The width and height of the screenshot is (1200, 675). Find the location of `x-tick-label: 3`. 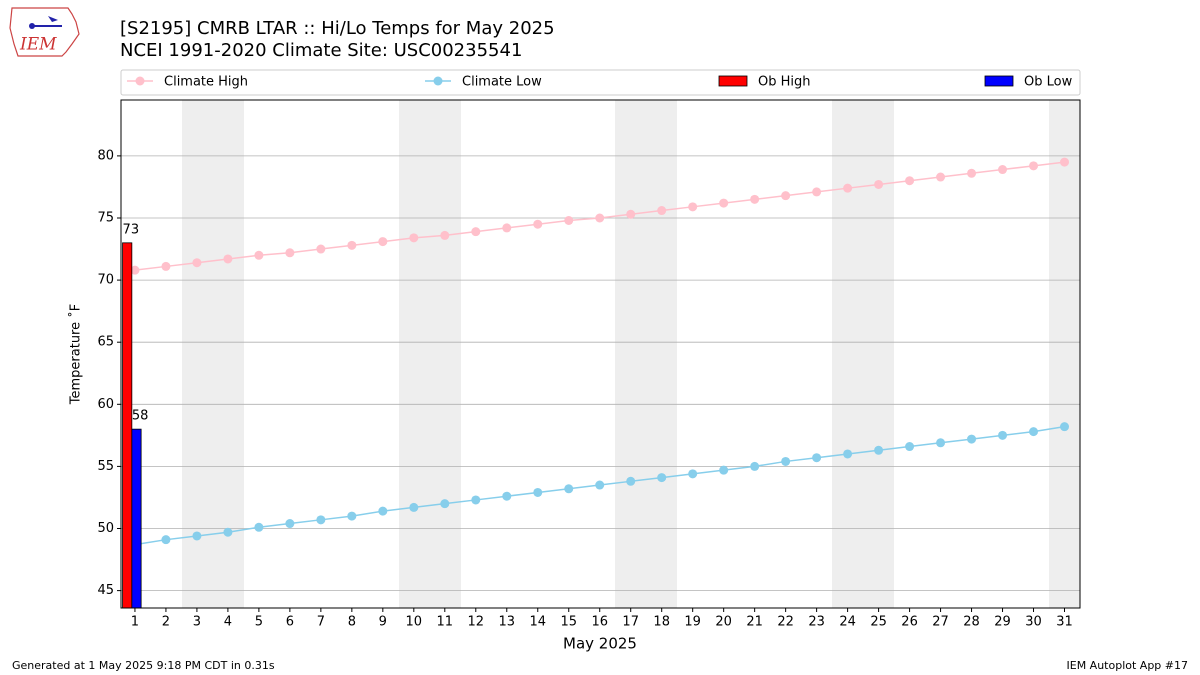

x-tick-label: 3 is located at coordinates (197, 622).